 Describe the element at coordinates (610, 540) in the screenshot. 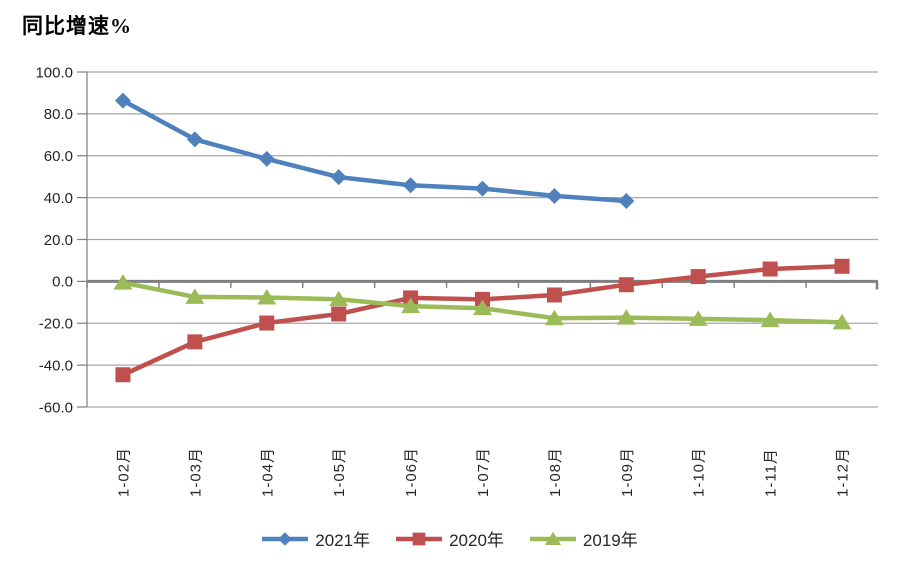

I see `legend-label: 2019年` at that location.